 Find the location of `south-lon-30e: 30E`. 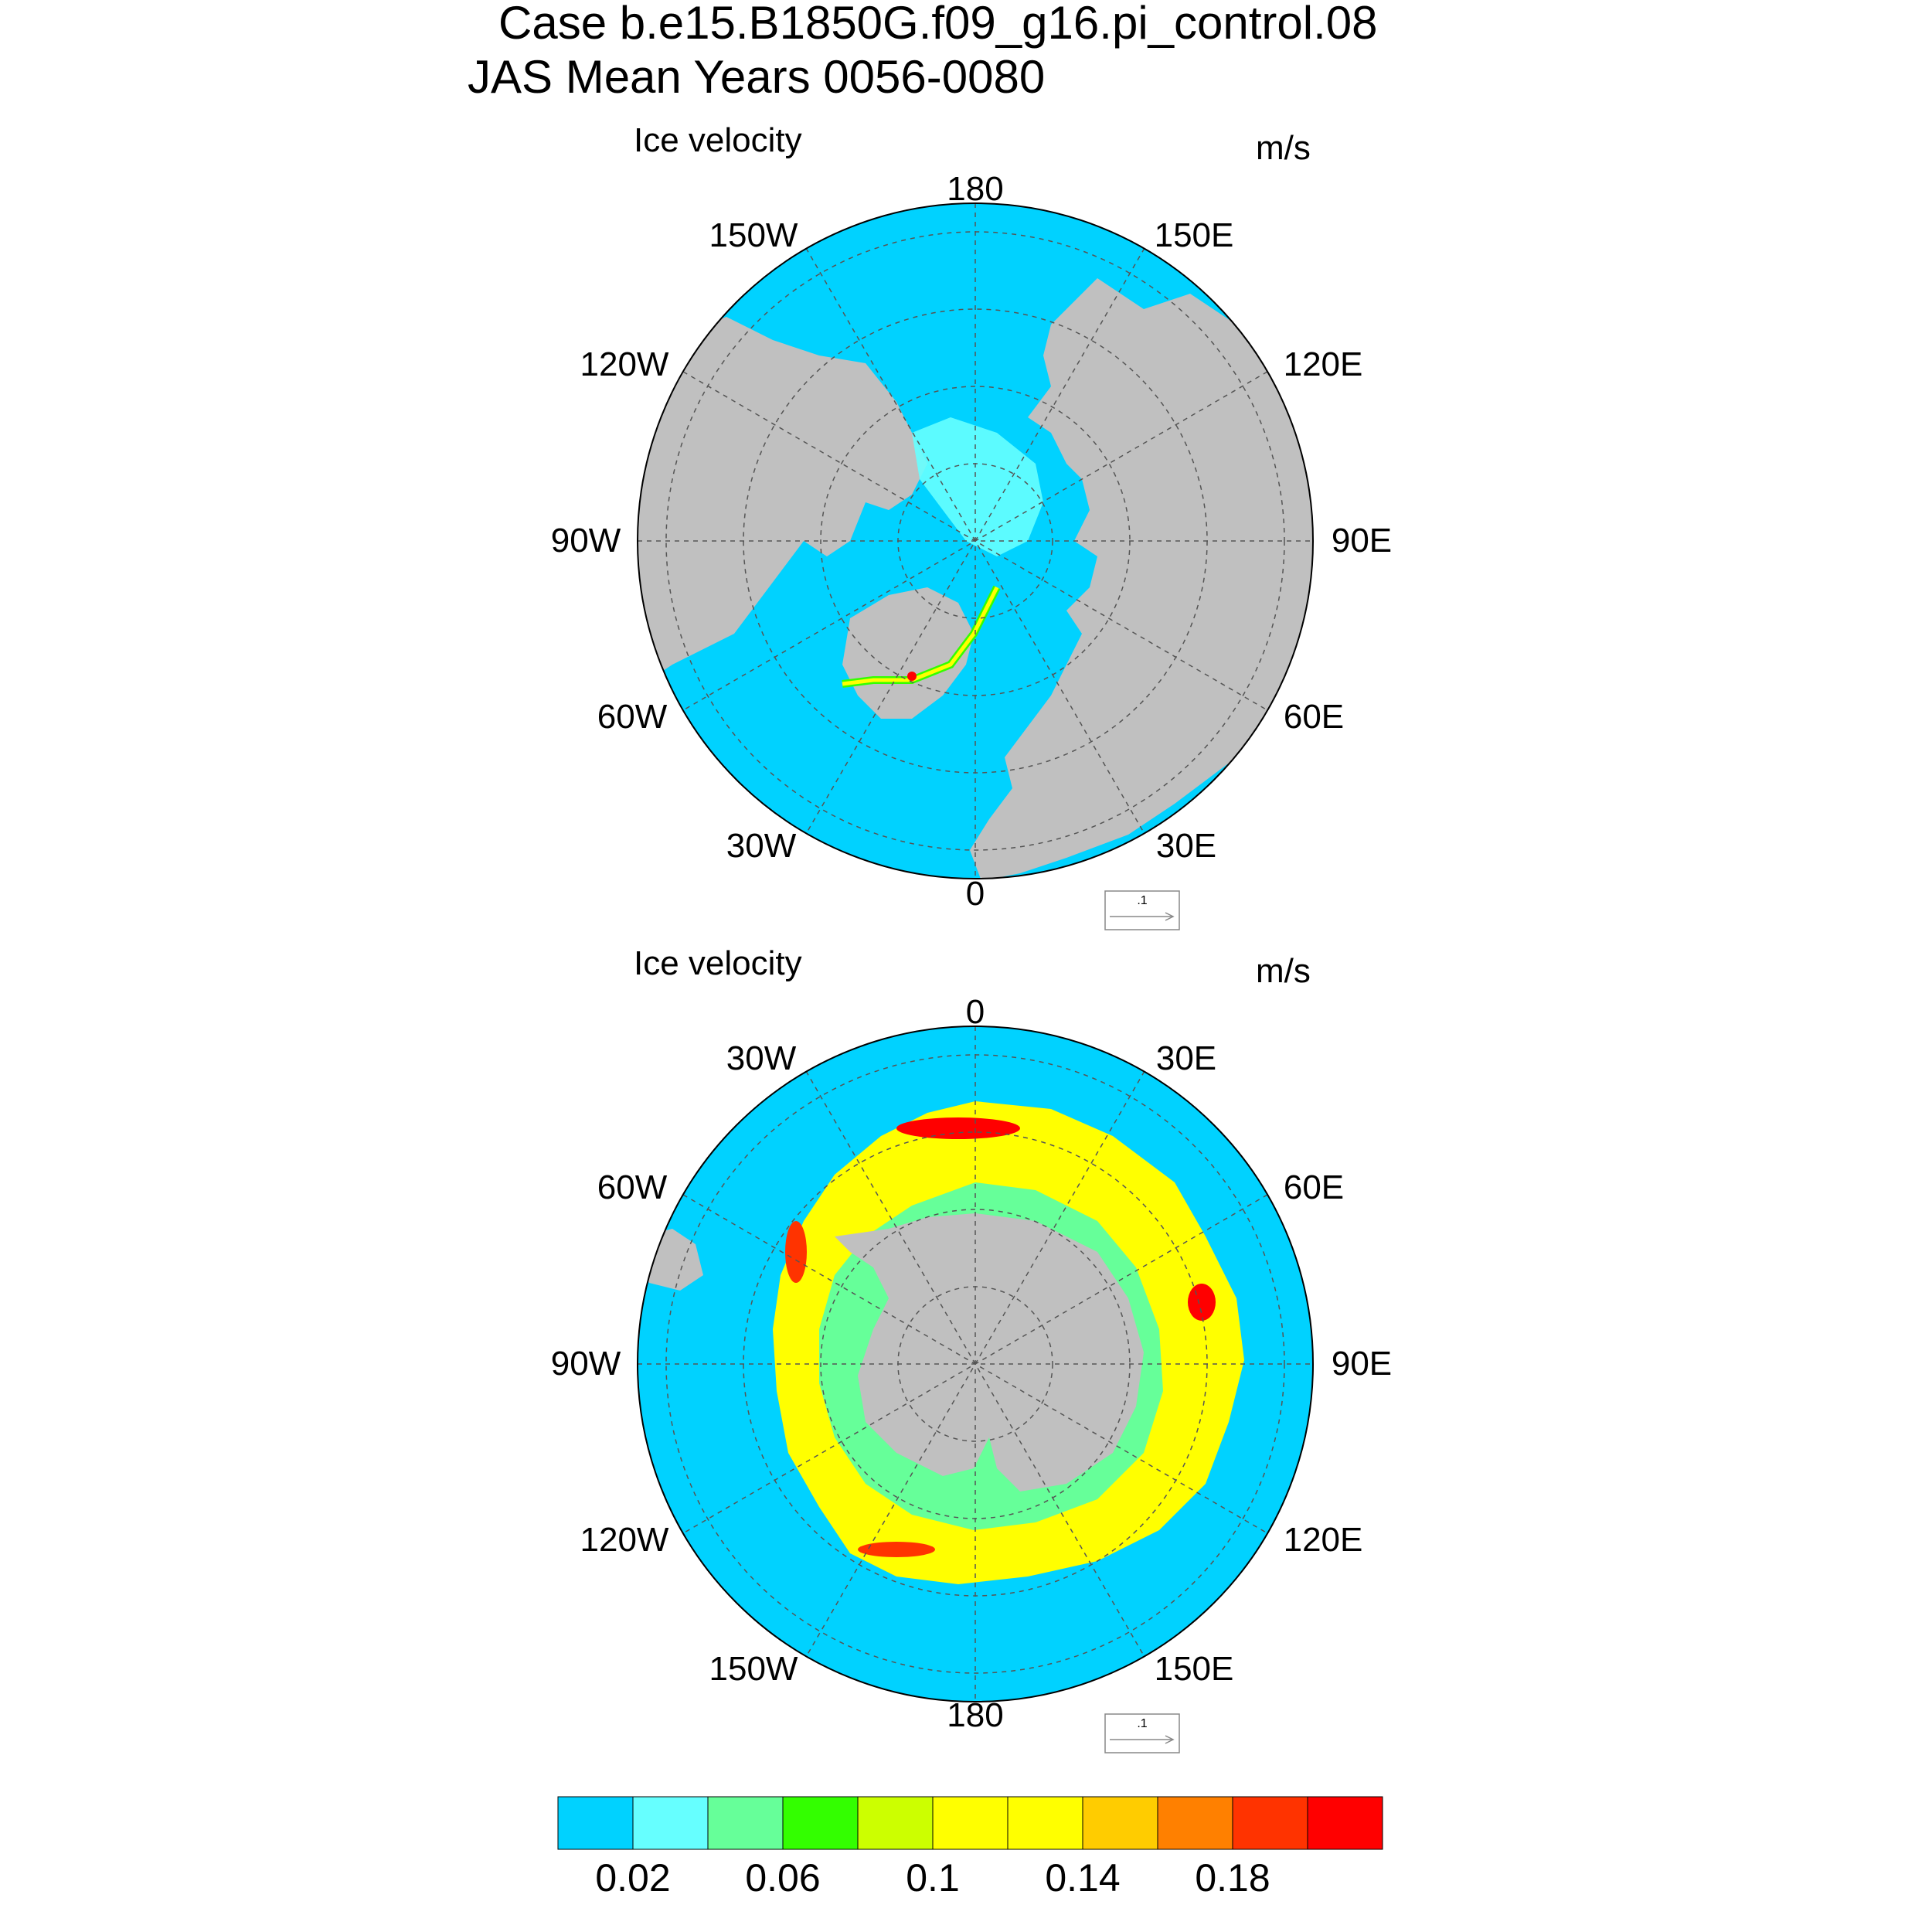

south-lon-30e: 30E is located at coordinates (1186, 1058).